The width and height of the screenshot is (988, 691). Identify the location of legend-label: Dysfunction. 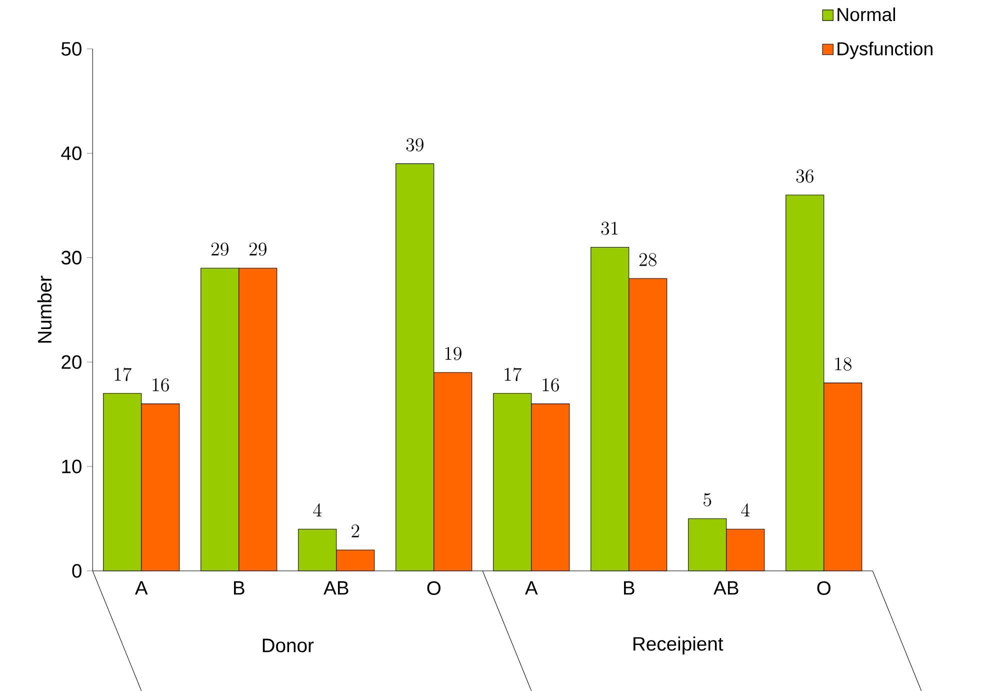
(885, 51).